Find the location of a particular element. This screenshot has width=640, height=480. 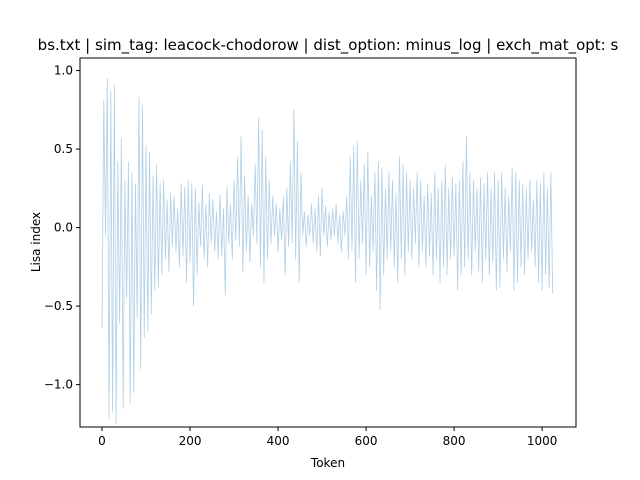

y-tick-label: 1.0 is located at coordinates (63, 71).